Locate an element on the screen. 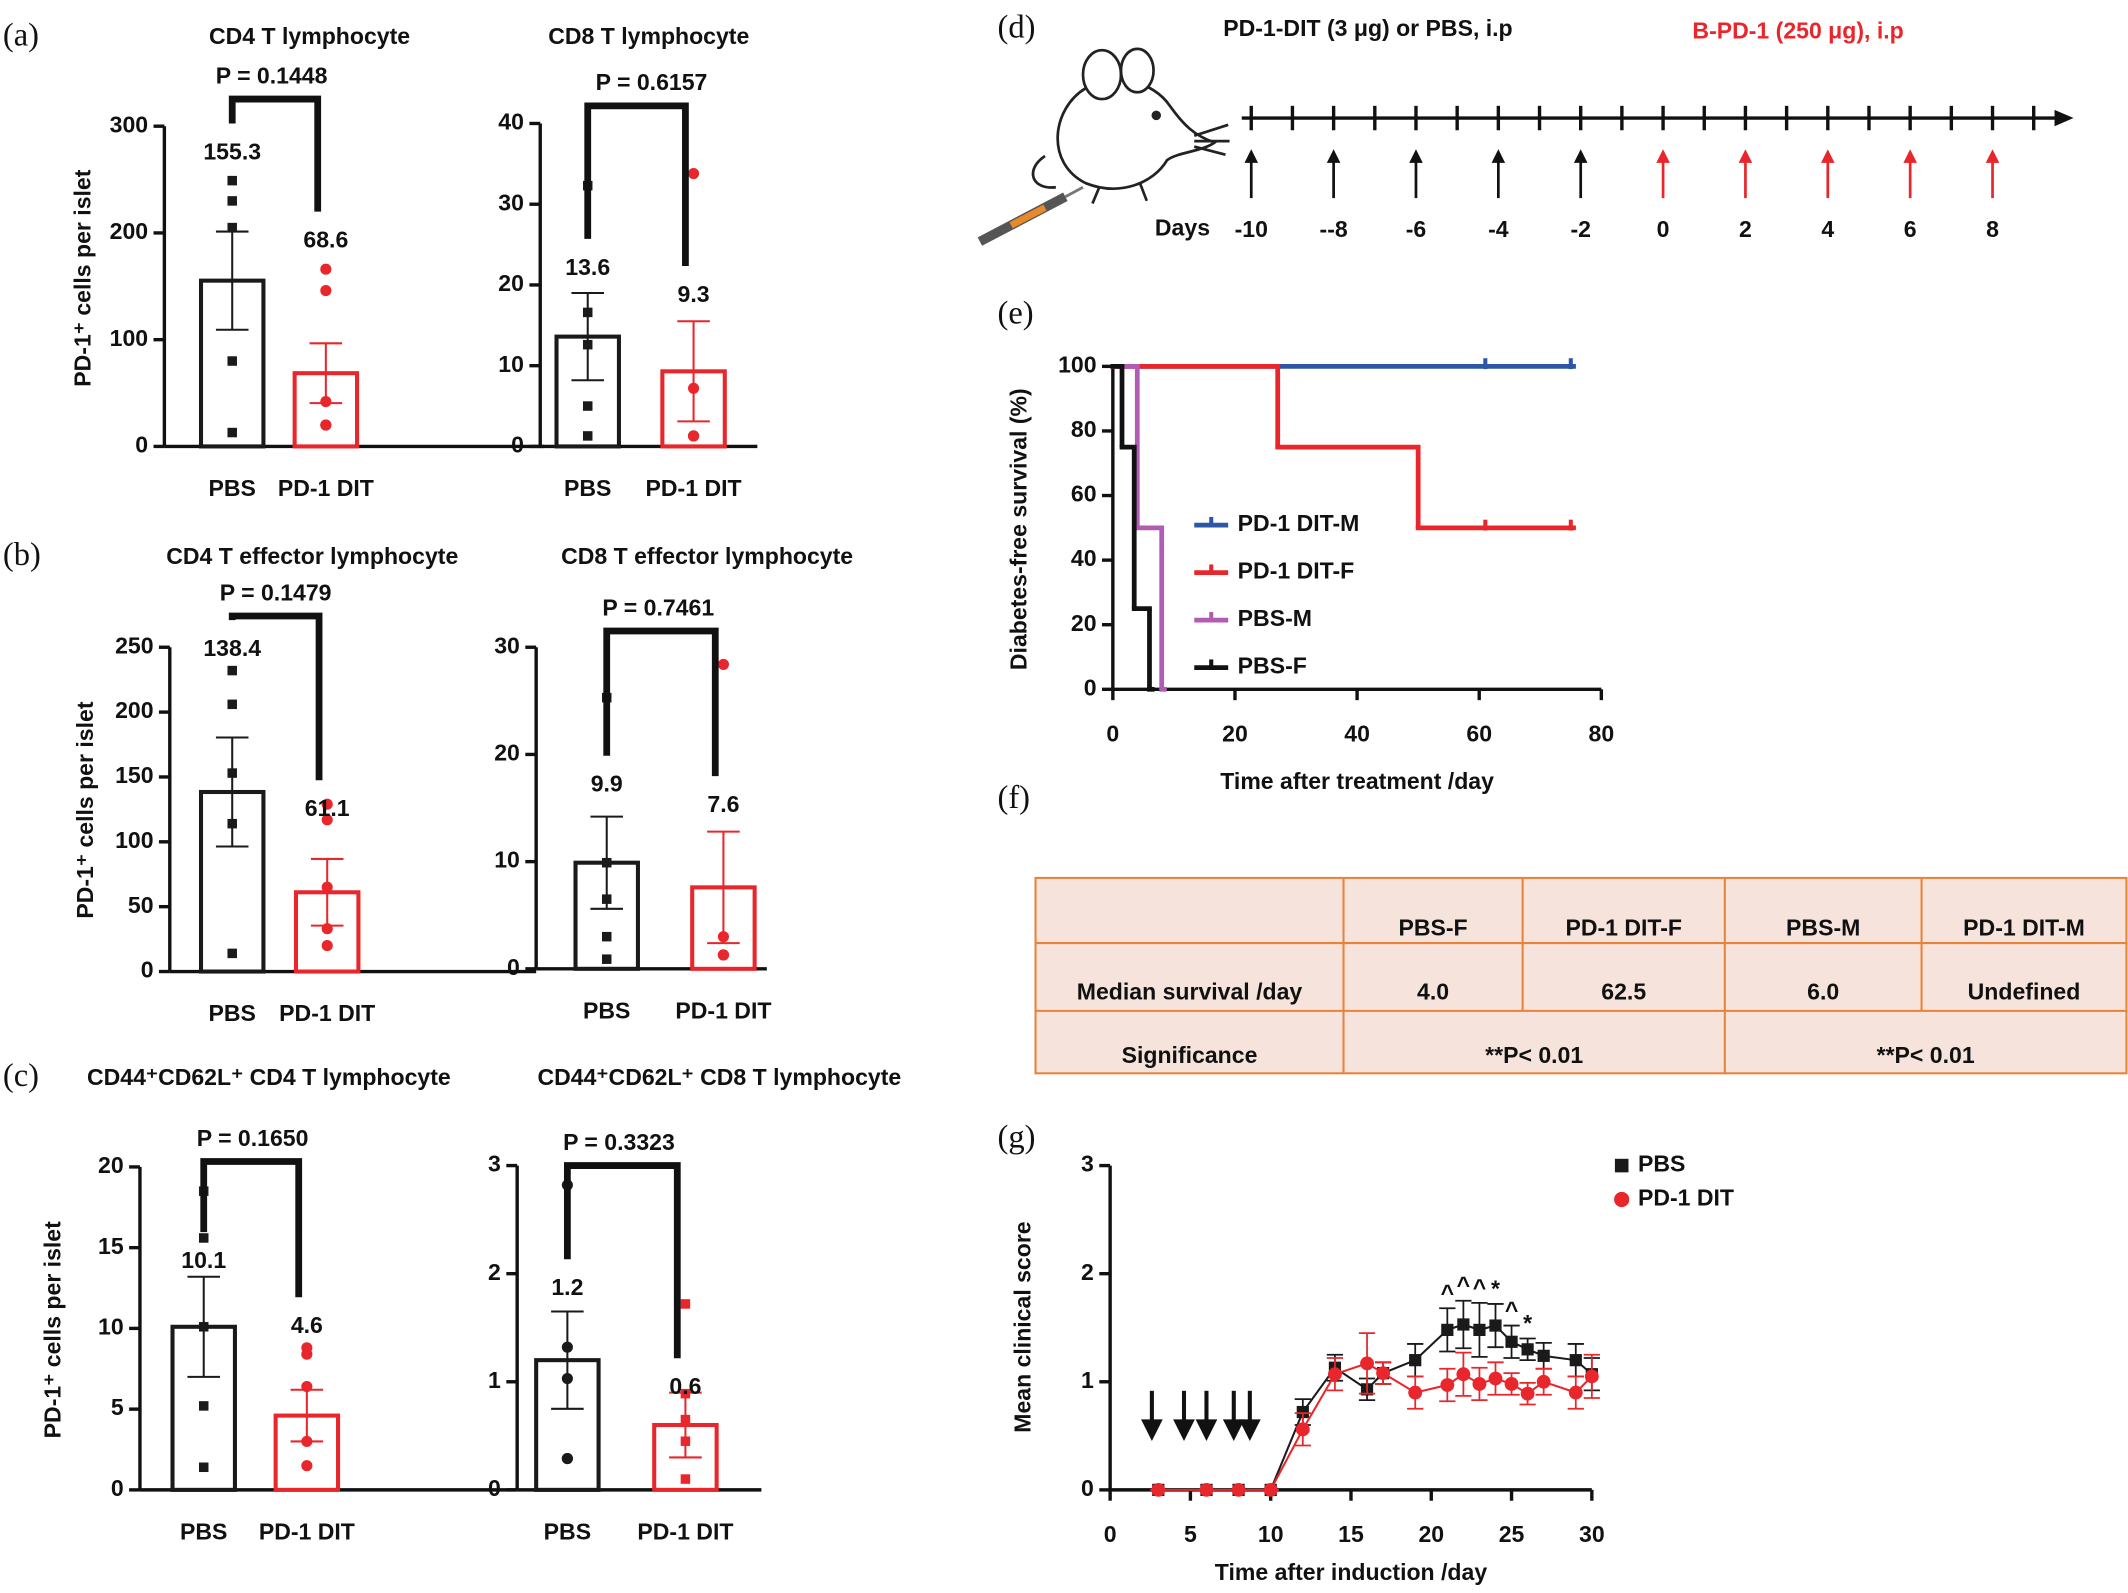 This screenshot has height=1593, width=2128. y-tick-label: 3 is located at coordinates (494, 1164).